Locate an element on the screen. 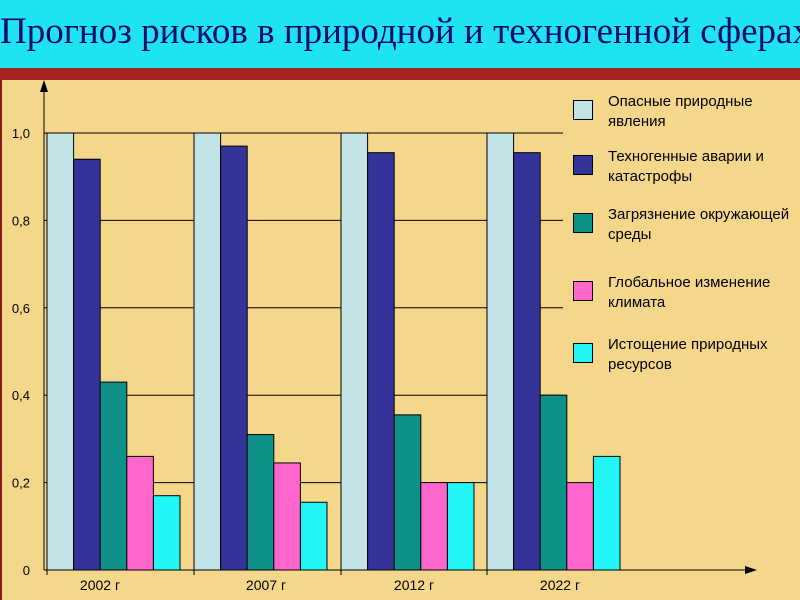  title-band is located at coordinates (400, 34).